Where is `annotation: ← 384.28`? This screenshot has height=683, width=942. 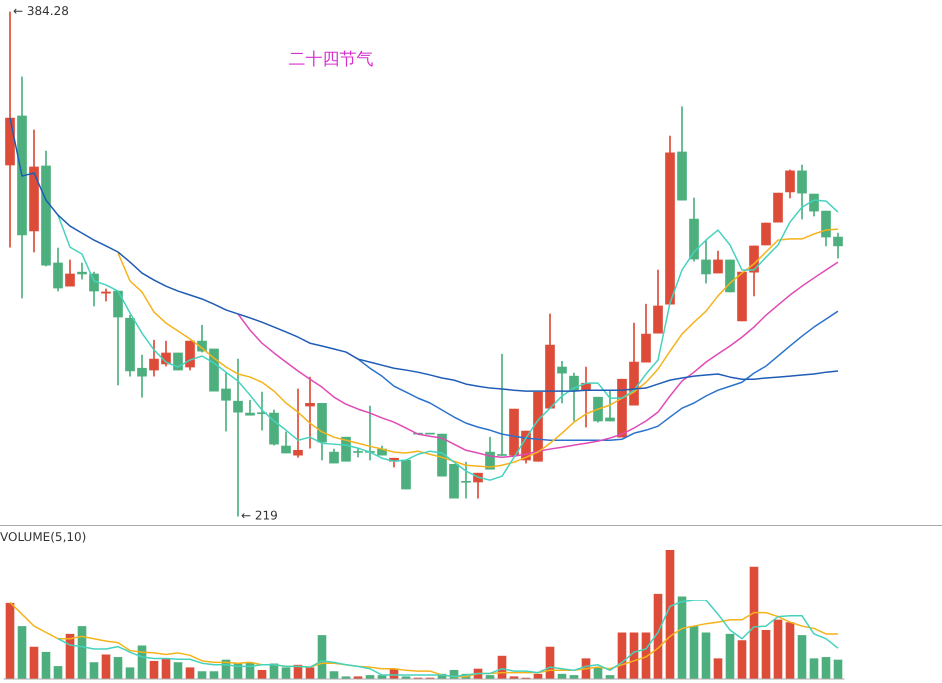
annotation: ← 384.28 is located at coordinates (41, 11).